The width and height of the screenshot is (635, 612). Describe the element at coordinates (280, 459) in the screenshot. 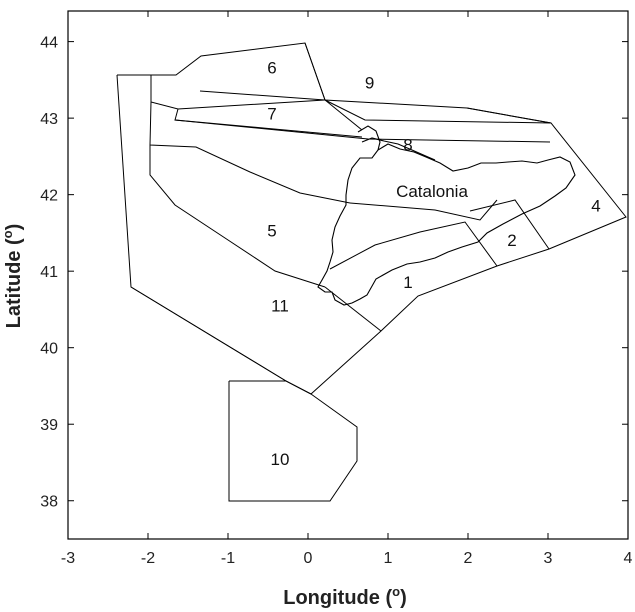

I see `zone-label: 10` at that location.